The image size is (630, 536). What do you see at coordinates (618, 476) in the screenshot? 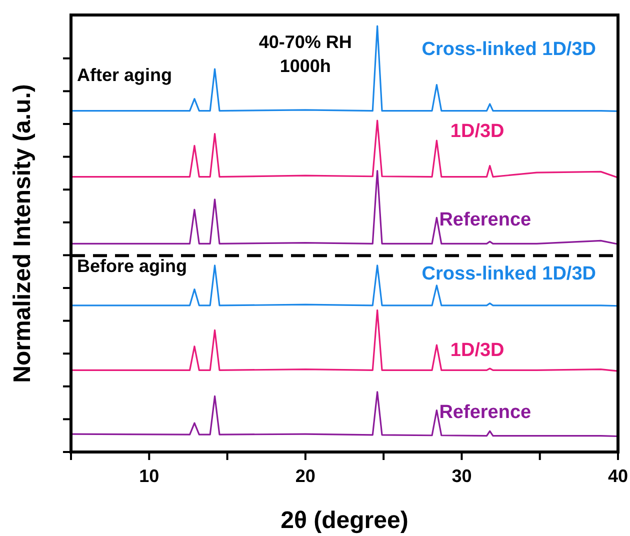
I see `x-tick-label: 40` at bounding box center [618, 476].